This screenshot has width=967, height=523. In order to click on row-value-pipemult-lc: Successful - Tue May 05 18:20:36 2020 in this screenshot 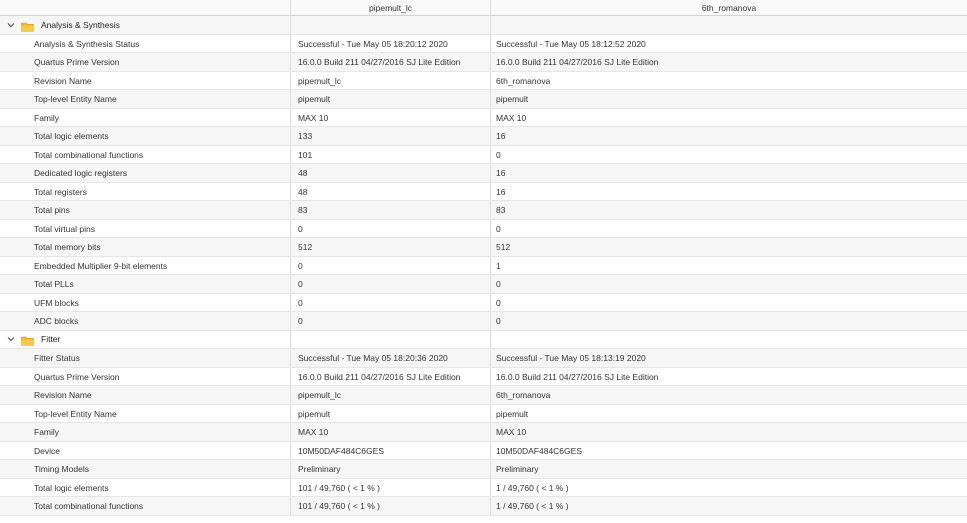, I will do `click(391, 358)`.